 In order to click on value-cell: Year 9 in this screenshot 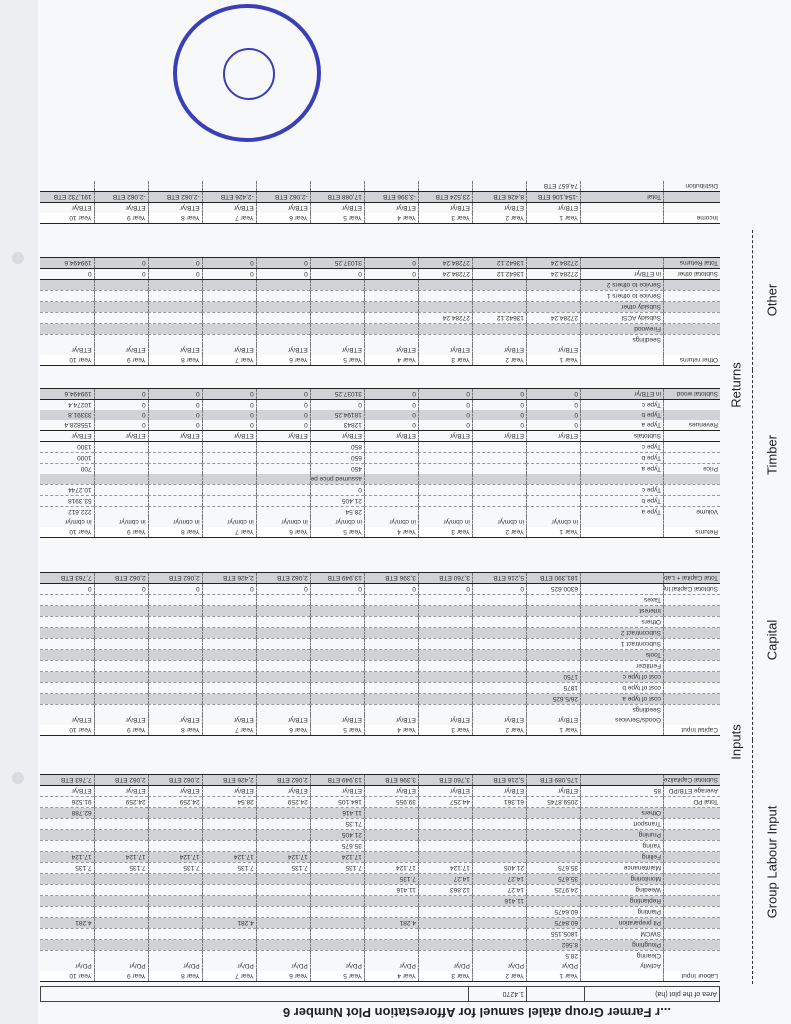, I will do `click(121, 532)`.